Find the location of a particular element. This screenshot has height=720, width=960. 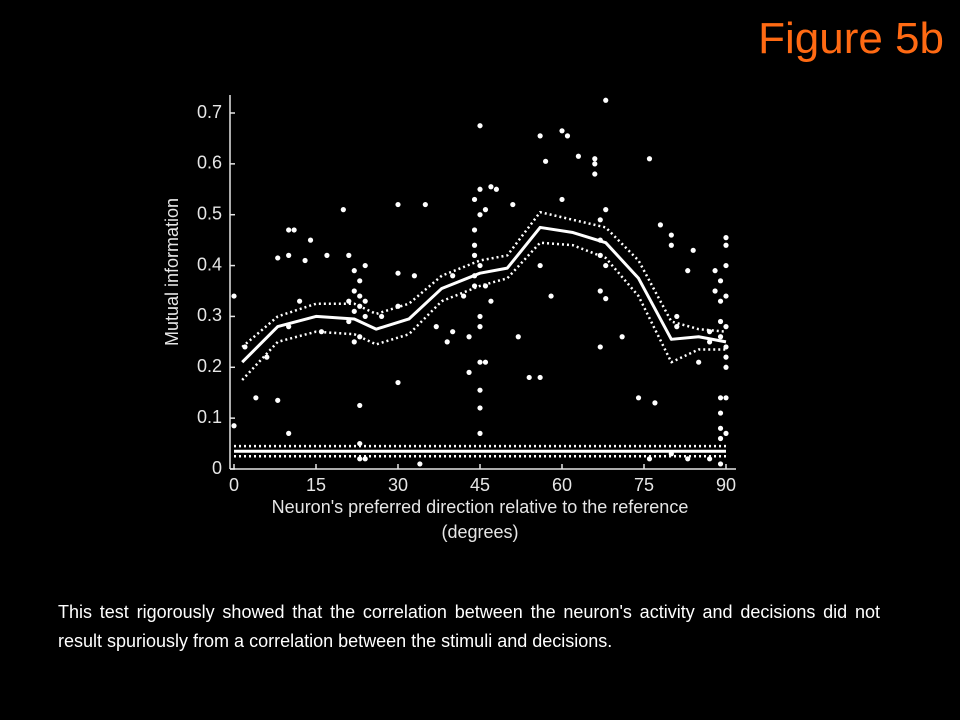

y-axis-label: Mutual information is located at coordinates (172, 272).